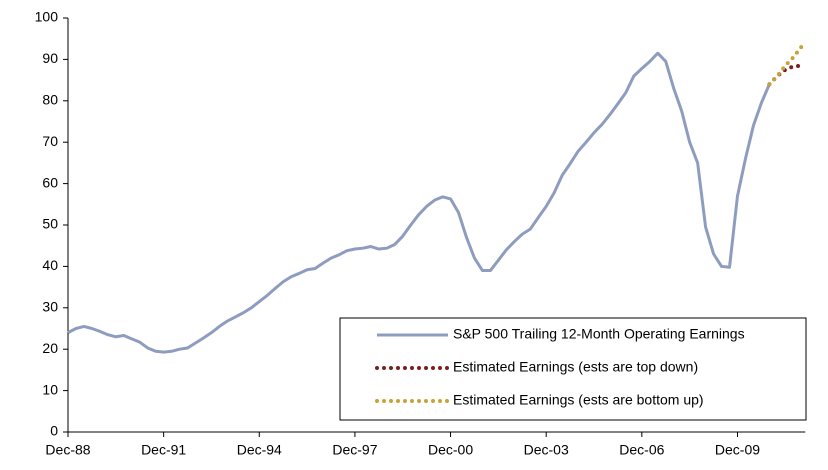 Image resolution: width=828 pixels, height=470 pixels. What do you see at coordinates (641, 450) in the screenshot?
I see `x-tick-label: Dec-06` at bounding box center [641, 450].